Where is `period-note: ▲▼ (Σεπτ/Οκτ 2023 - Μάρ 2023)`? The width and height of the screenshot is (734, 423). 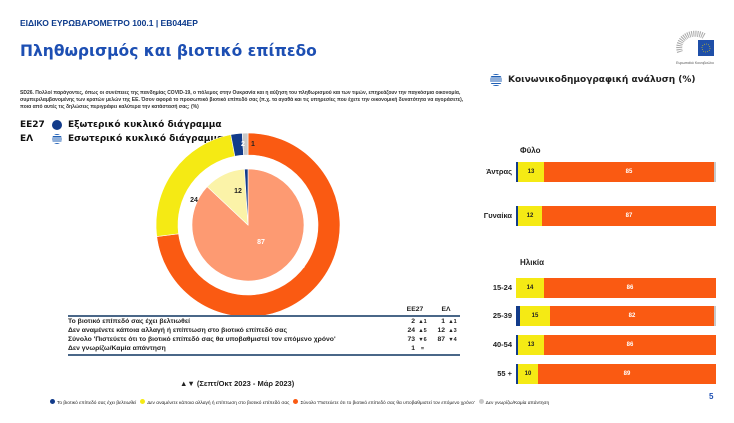
period-note: ▲▼ (Σεπτ/Οκτ 2023 - Μάρ 2023) is located at coordinates (237, 383).